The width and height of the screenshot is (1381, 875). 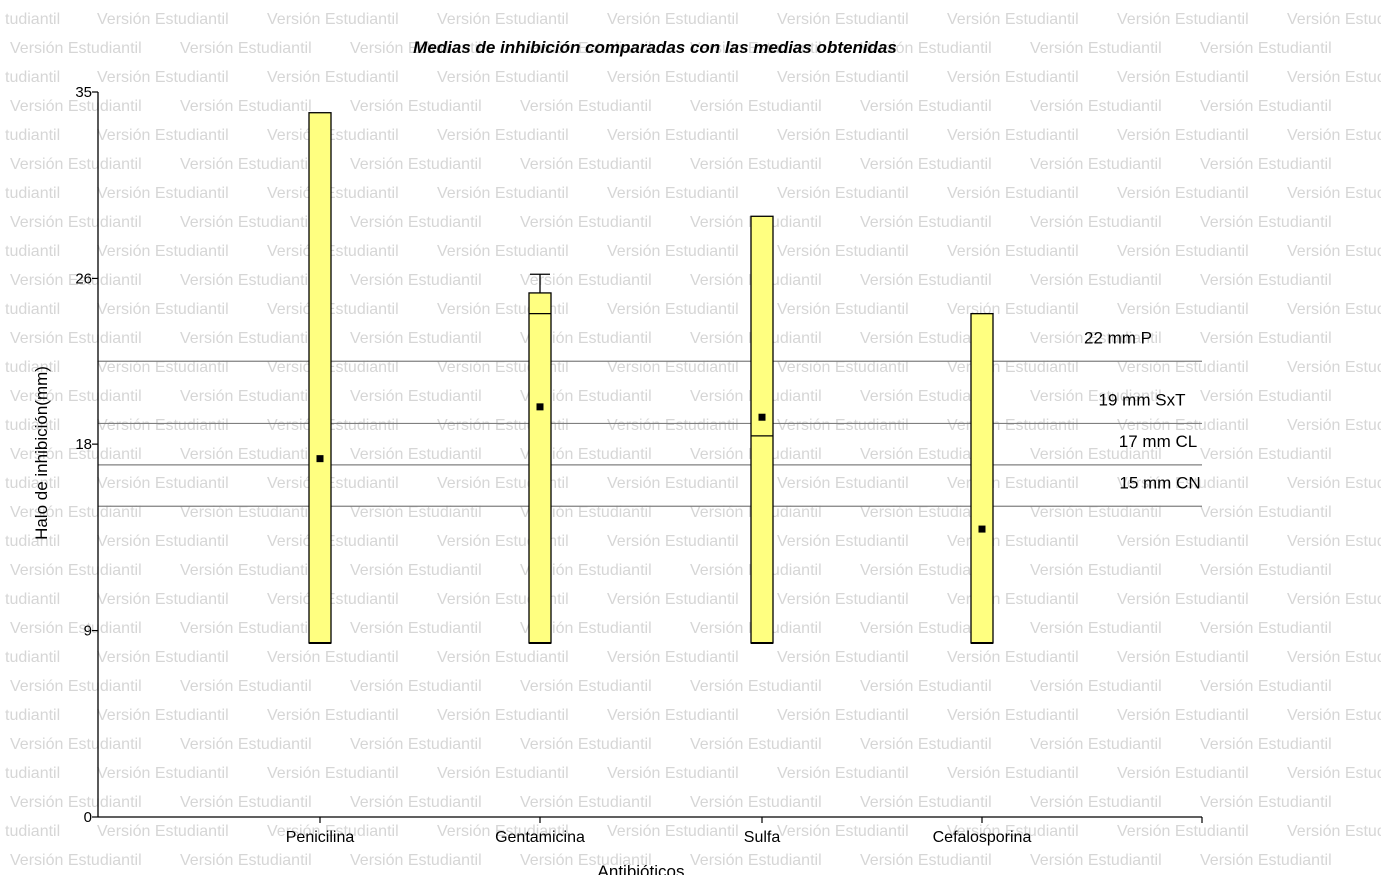 What do you see at coordinates (88, 817) in the screenshot?
I see `y-tick-label: 0` at bounding box center [88, 817].